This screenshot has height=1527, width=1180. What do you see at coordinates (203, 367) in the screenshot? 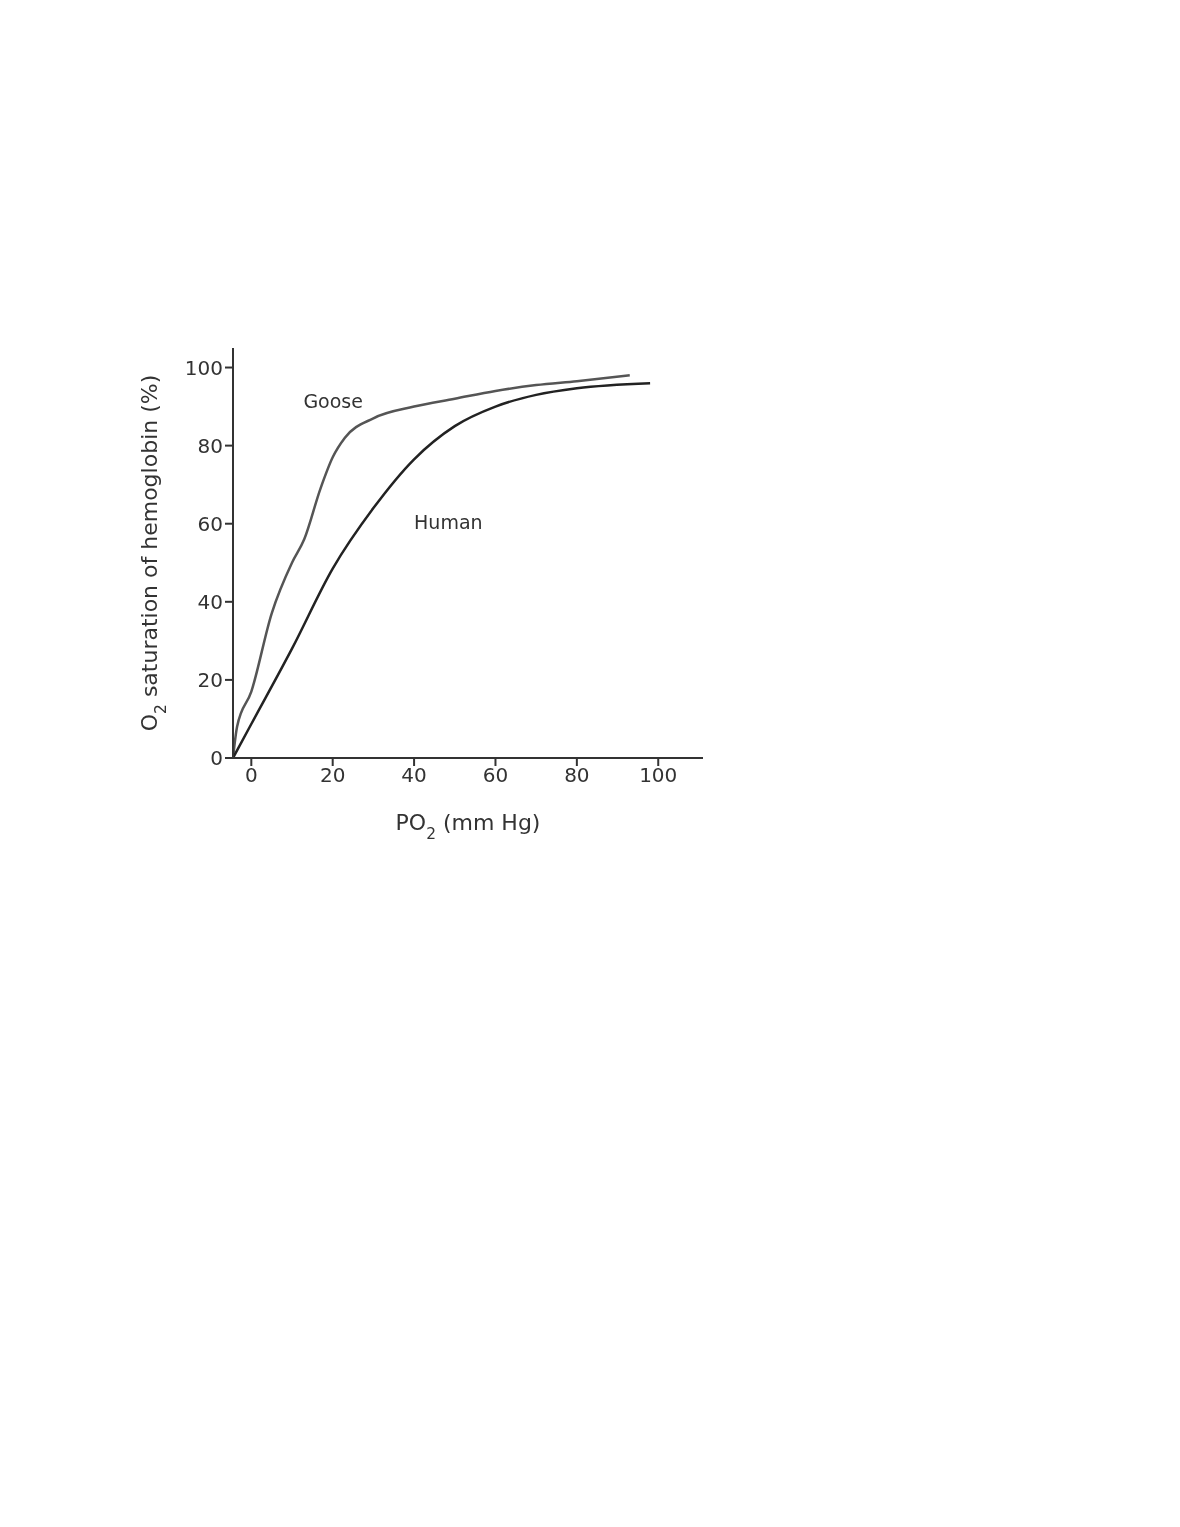
I see `y-tick-label: 100` at bounding box center [203, 367].